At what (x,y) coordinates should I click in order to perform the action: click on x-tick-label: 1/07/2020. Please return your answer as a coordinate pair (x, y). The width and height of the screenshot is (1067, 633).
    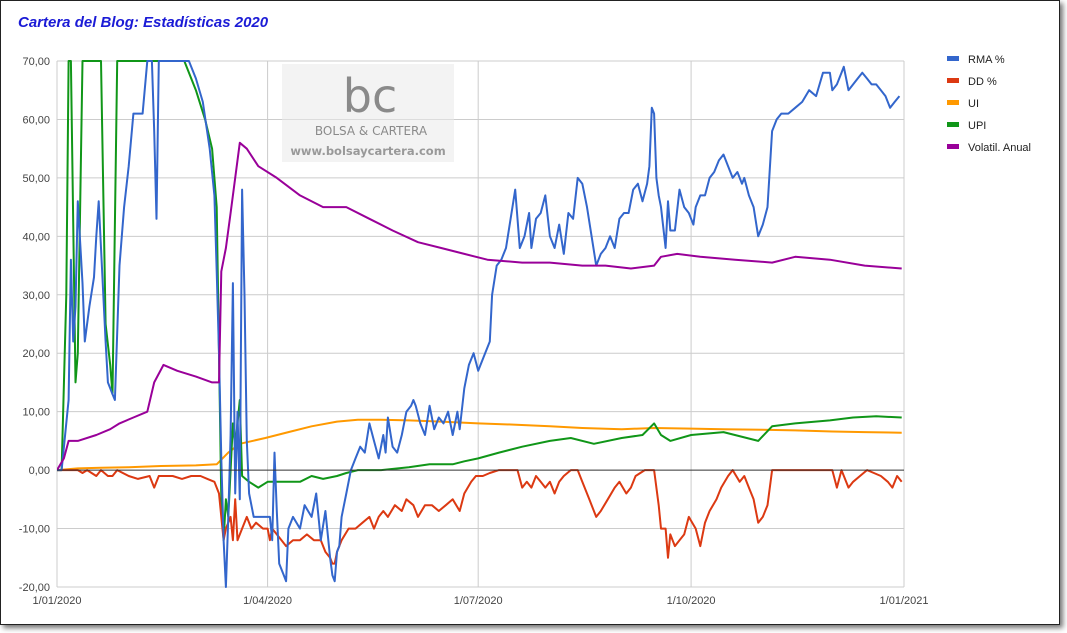
    Looking at the image, I should click on (478, 601).